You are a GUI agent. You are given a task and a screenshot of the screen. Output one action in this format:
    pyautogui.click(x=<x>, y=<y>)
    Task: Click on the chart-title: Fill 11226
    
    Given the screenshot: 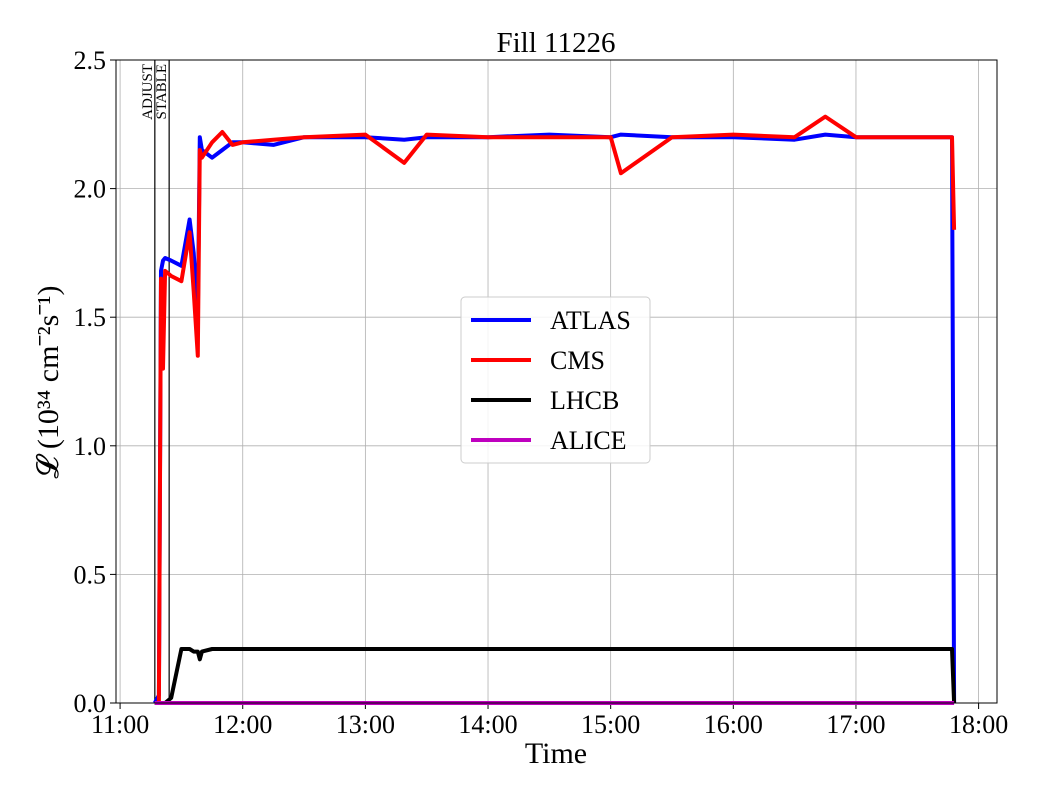 What is the action you would take?
    pyautogui.click(x=556, y=43)
    